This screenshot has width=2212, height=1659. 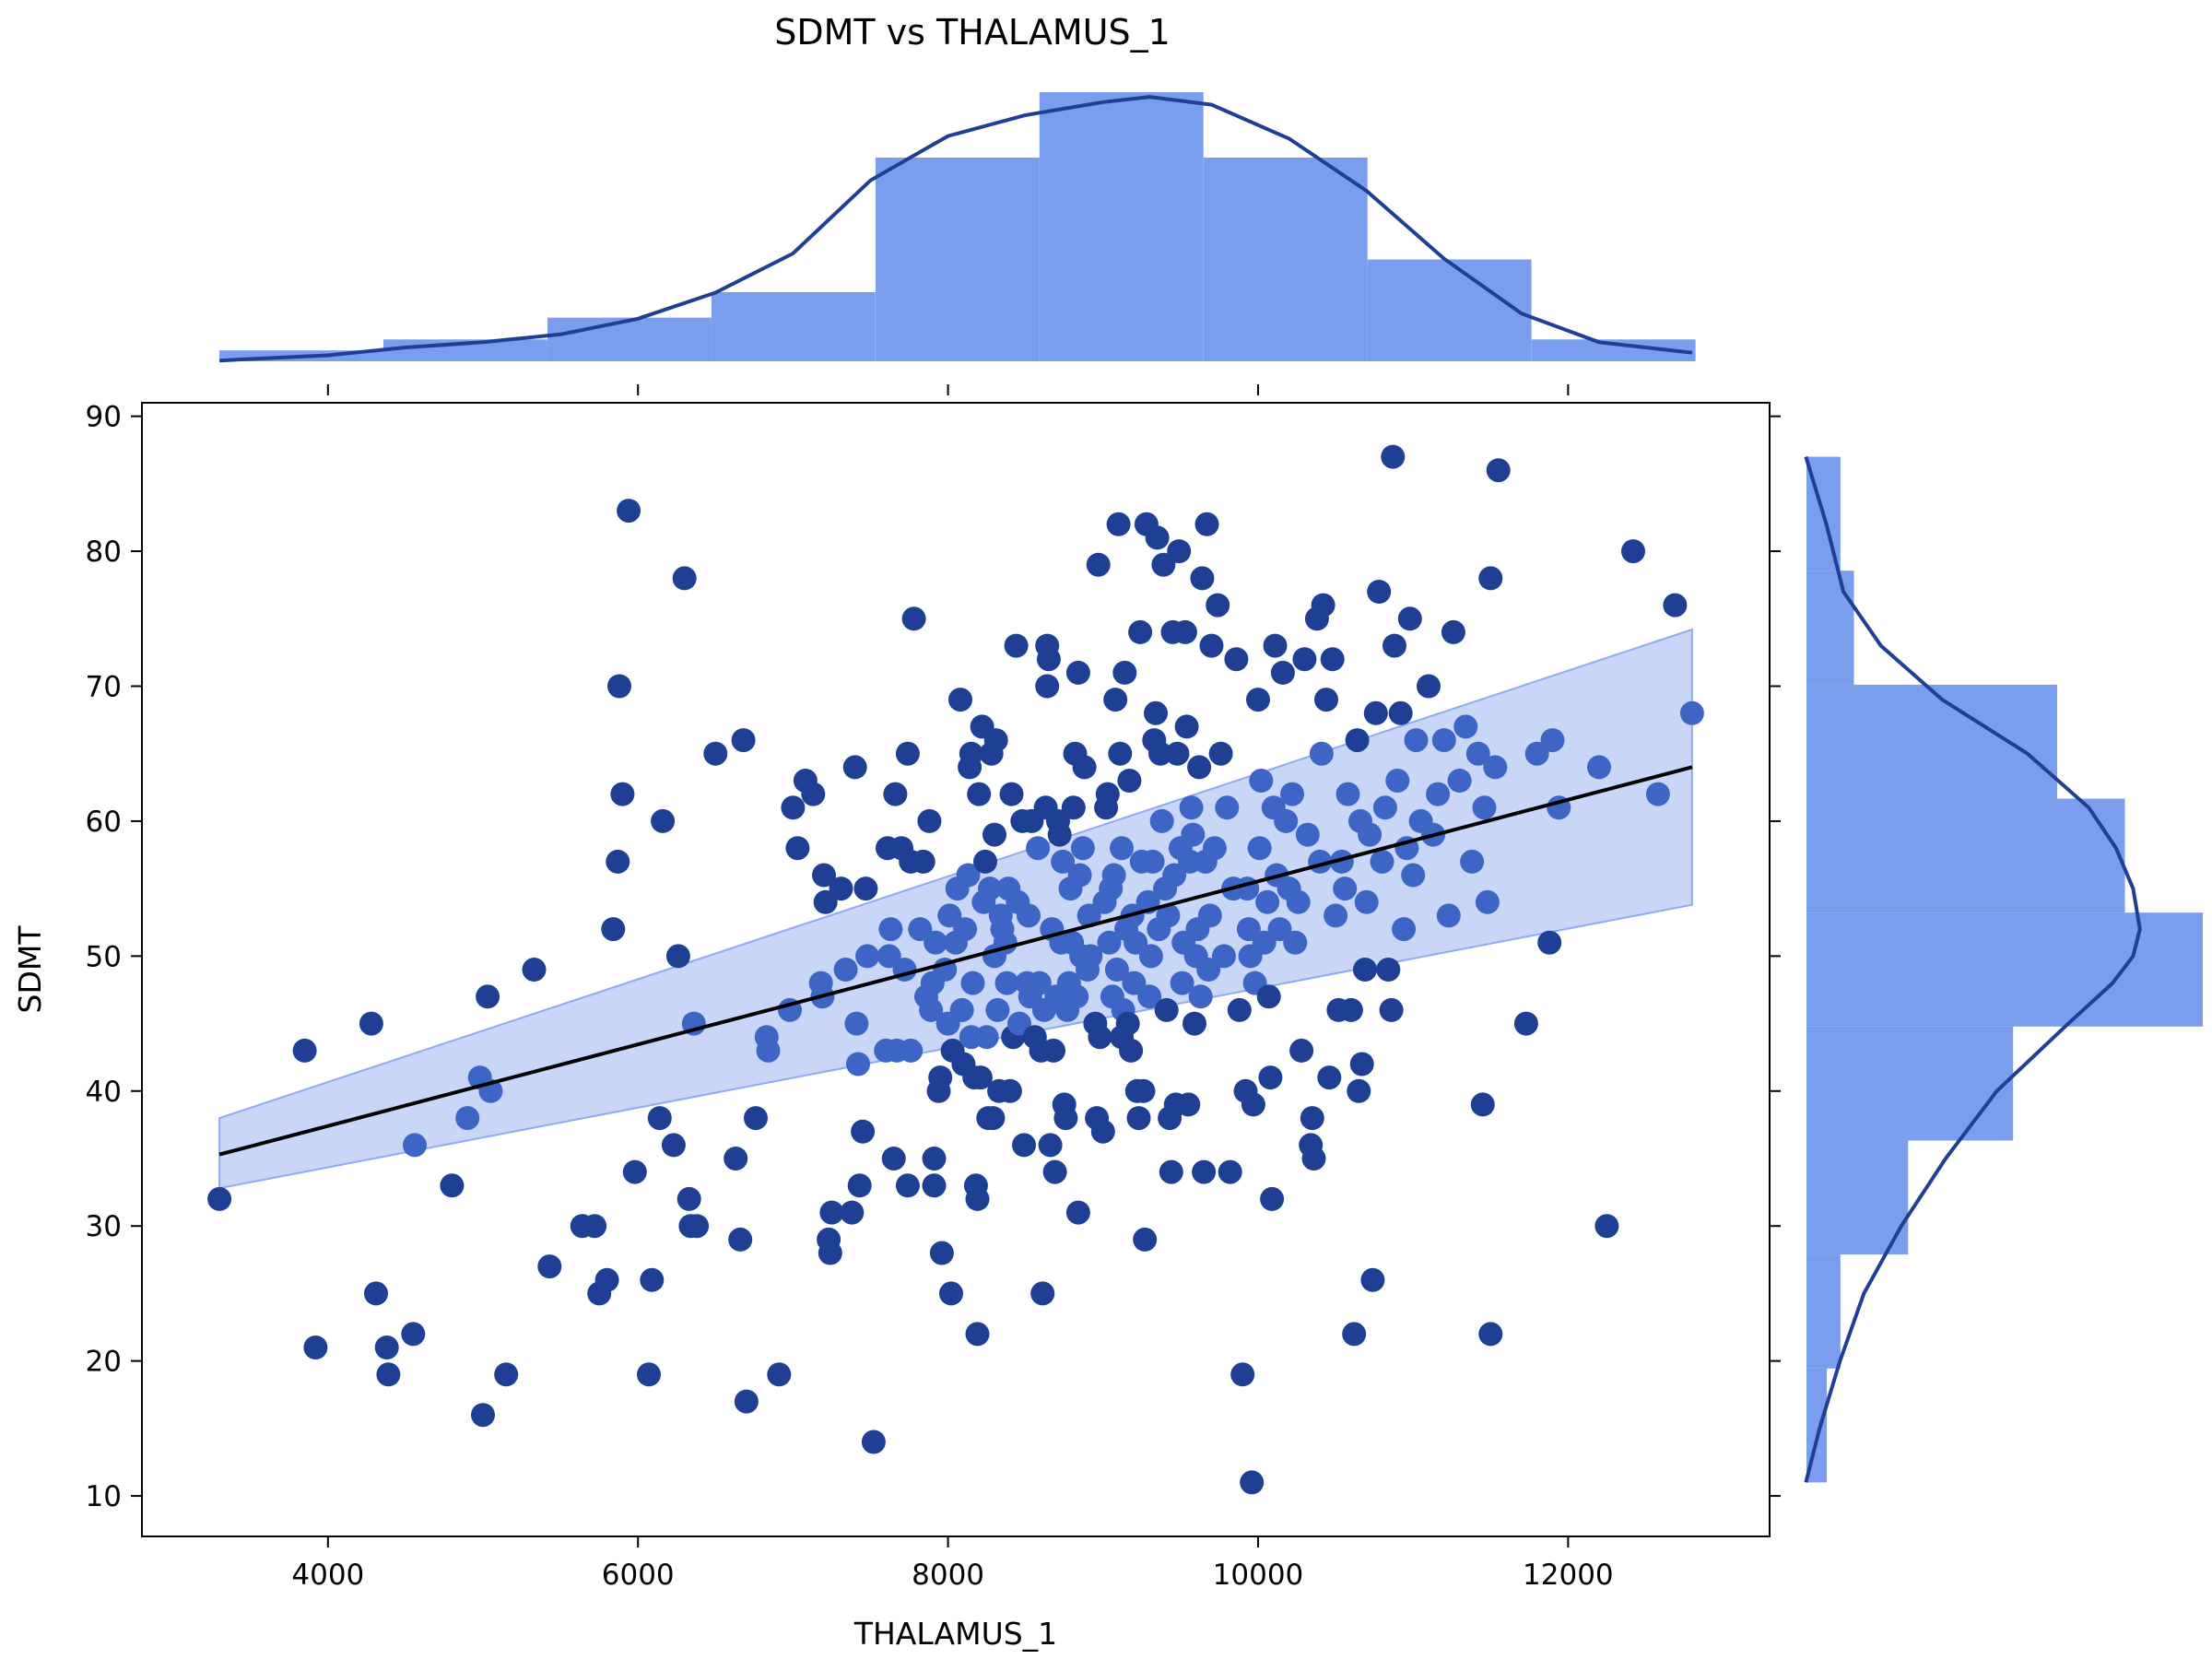 What do you see at coordinates (956, 229) in the screenshot?
I see `x-kde-curve` at bounding box center [956, 229].